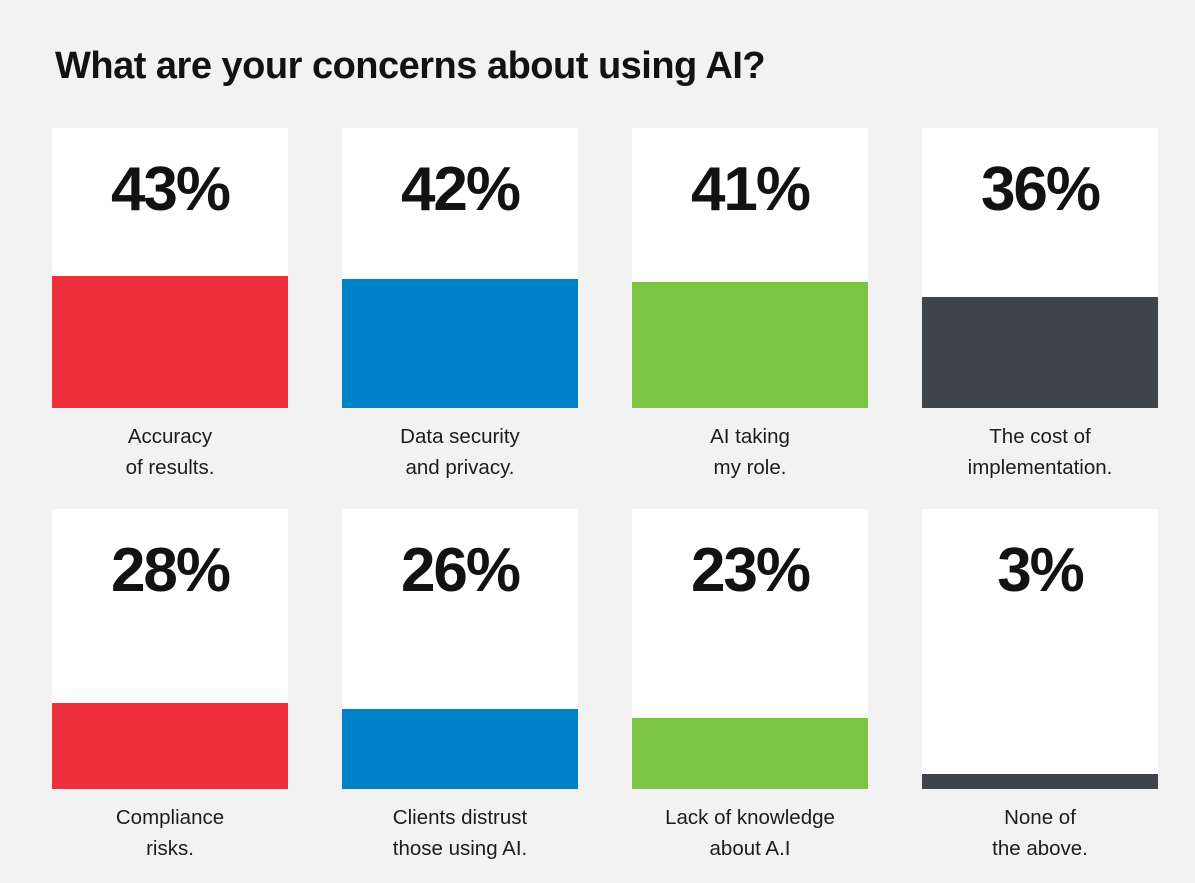  I want to click on concern-card: 26%, so click(460, 649).